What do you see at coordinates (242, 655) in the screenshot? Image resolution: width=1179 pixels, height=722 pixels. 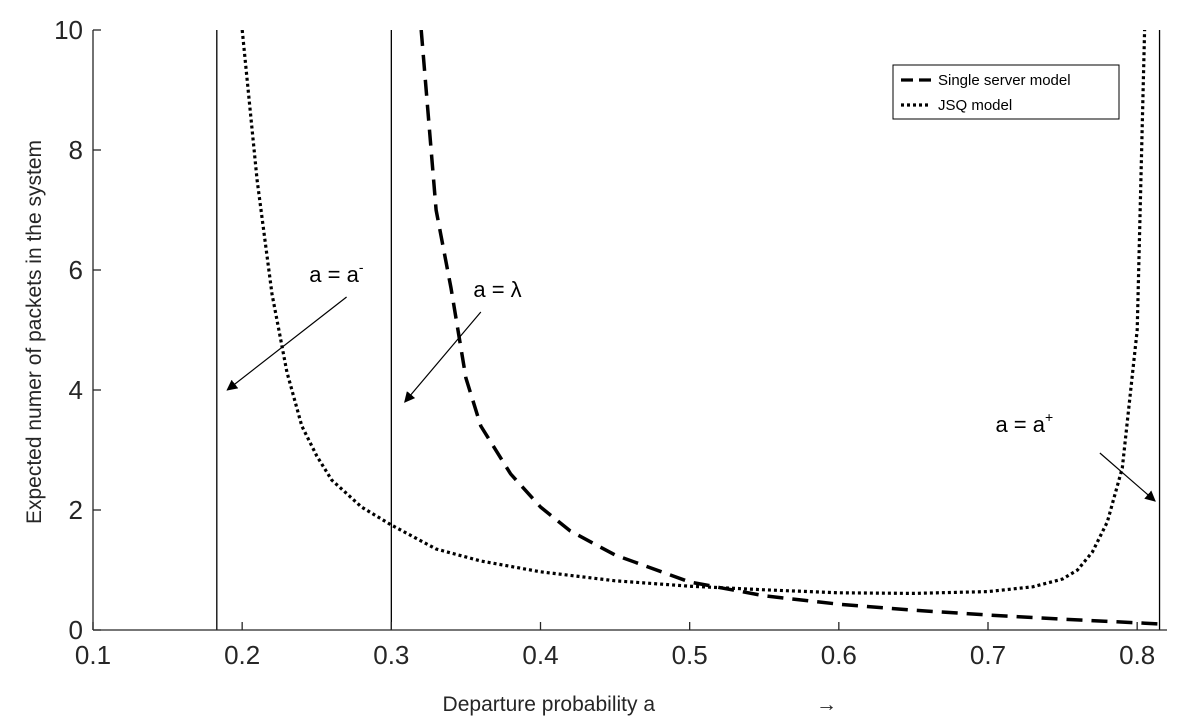 I see `x-tick-label: 0.2` at bounding box center [242, 655].